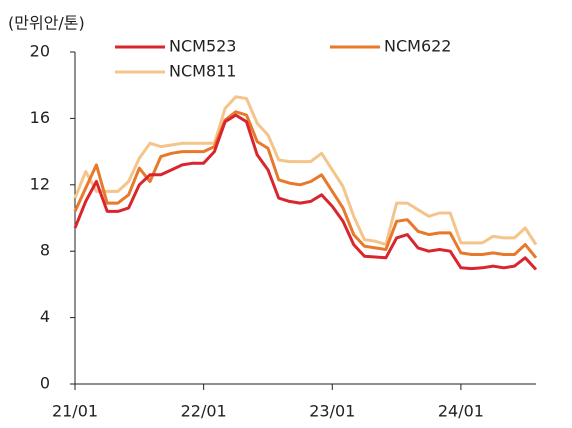  I want to click on y-tick-label: 20, so click(40, 51).